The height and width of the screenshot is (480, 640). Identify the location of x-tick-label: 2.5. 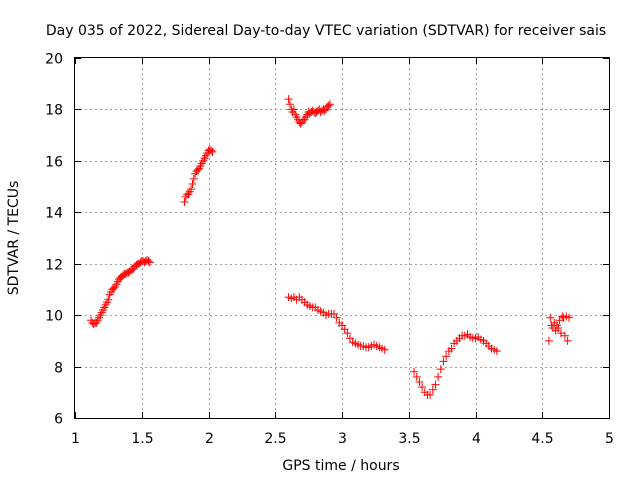
(275, 439).